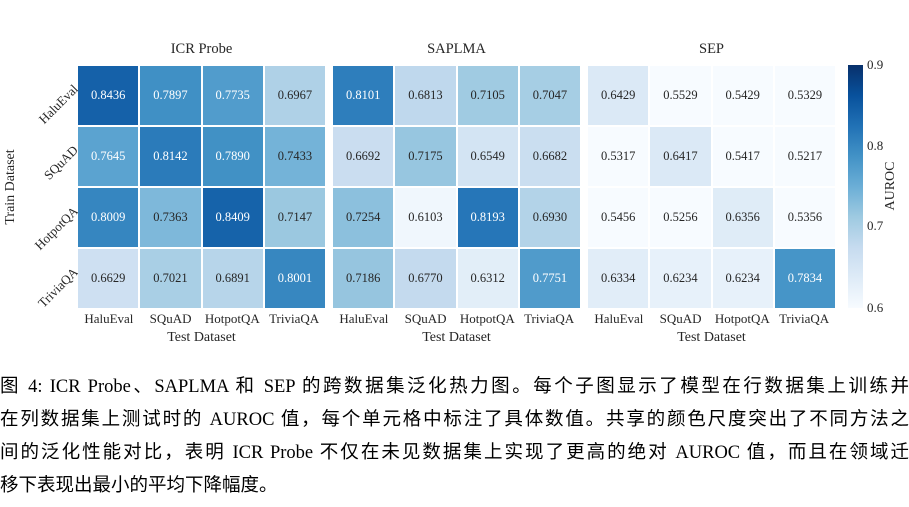 The height and width of the screenshot is (507, 909). I want to click on heatmap-cell: 0.5217, so click(804, 156).